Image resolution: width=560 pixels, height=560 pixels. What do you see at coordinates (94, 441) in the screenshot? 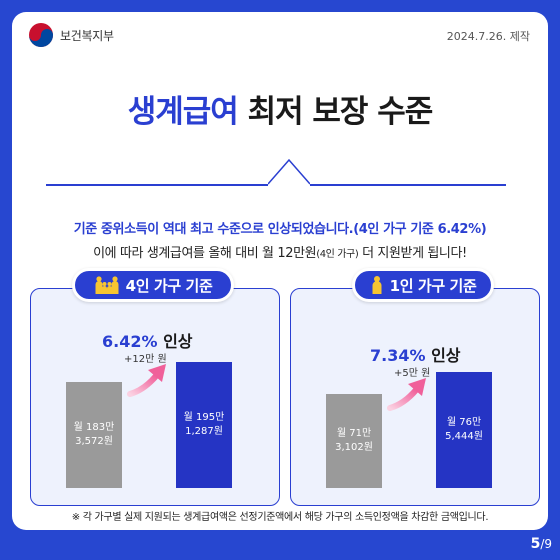
I see `bar-label-line2: 3,572원` at bounding box center [94, 441].